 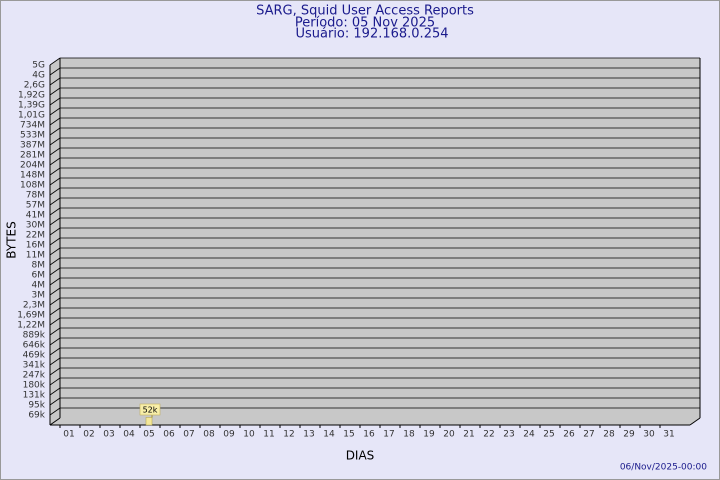 I want to click on y-tick-label: 341k, so click(x=34, y=366).